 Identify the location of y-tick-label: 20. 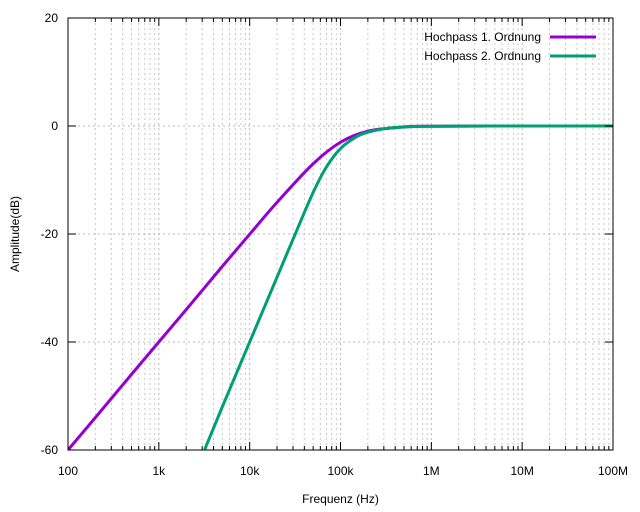
(52, 18).